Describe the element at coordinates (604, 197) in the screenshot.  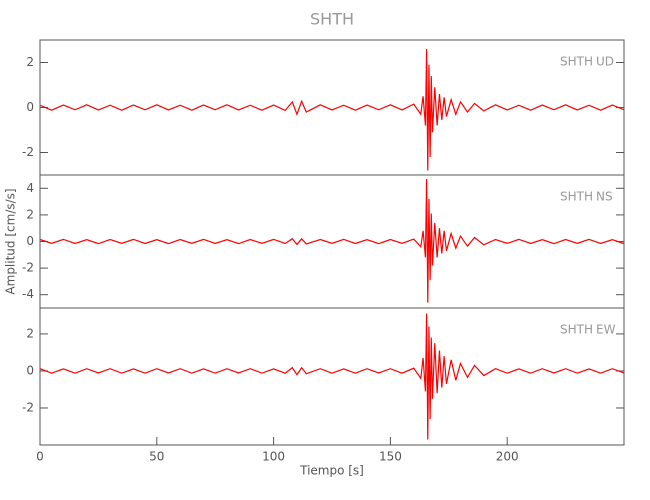
I see `component-label: NS` at that location.